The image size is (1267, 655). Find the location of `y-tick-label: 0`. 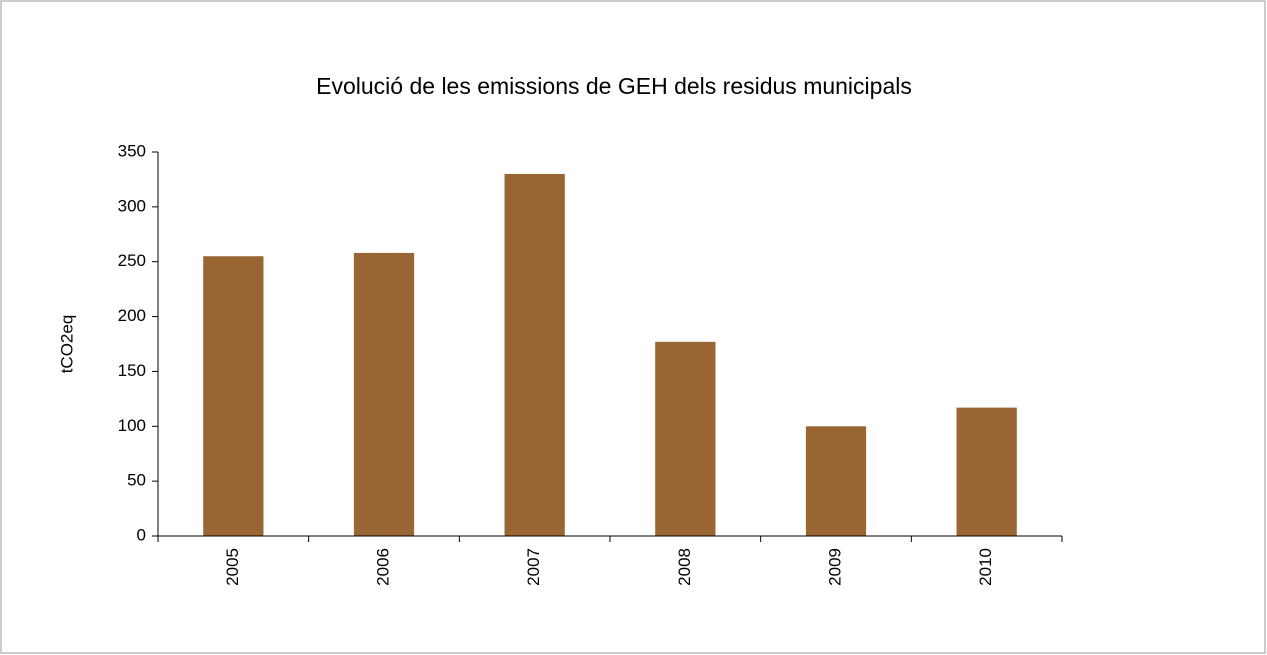

y-tick-label: 0 is located at coordinates (141, 534).